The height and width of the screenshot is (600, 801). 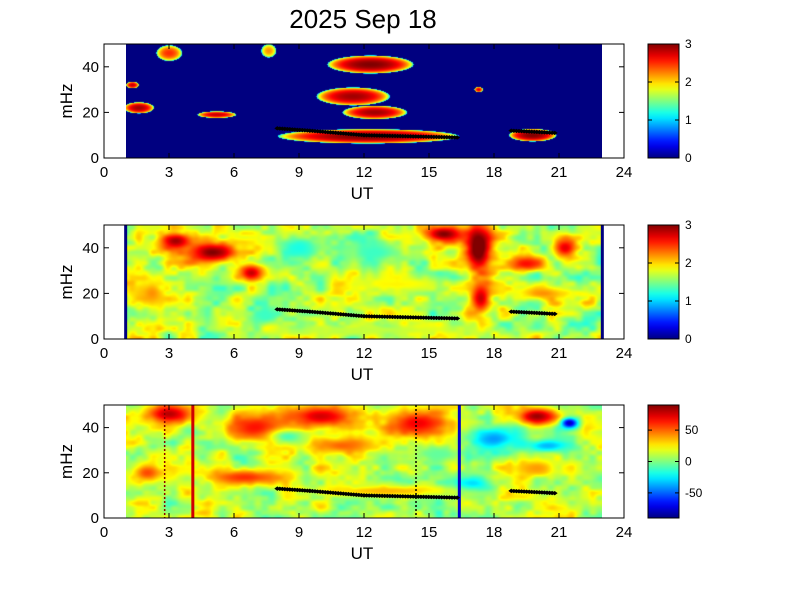 What do you see at coordinates (694, 493) in the screenshot?
I see `colorbar-tick-label: -50` at bounding box center [694, 493].